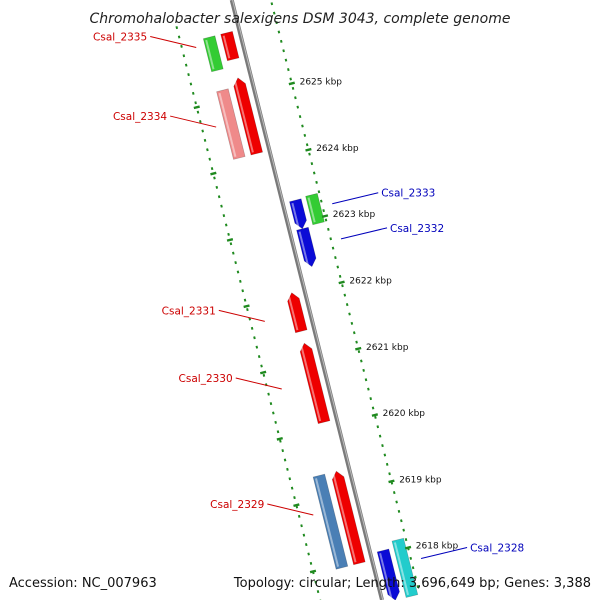 Image resolution: width=600 pixels, height=605 pixels. What do you see at coordinates (497, 549) in the screenshot?
I see `gene-label: Csal_2328` at bounding box center [497, 549].